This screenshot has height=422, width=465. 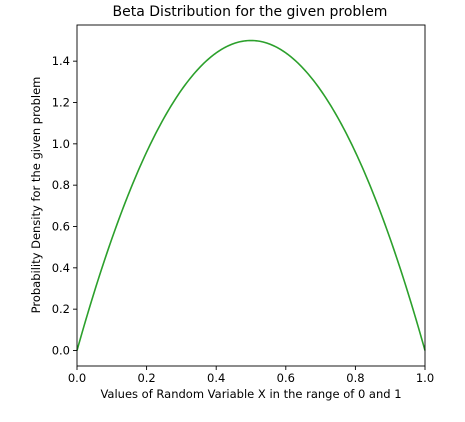 I want to click on chart-title: Beta Distribution for the given problem, so click(x=250, y=12).